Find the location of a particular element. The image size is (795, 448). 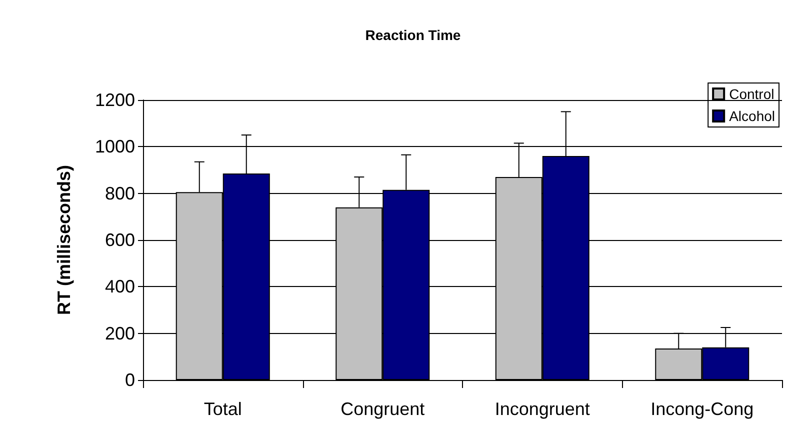

y-axis-title: RT (milliseconds) is located at coordinates (64, 240).